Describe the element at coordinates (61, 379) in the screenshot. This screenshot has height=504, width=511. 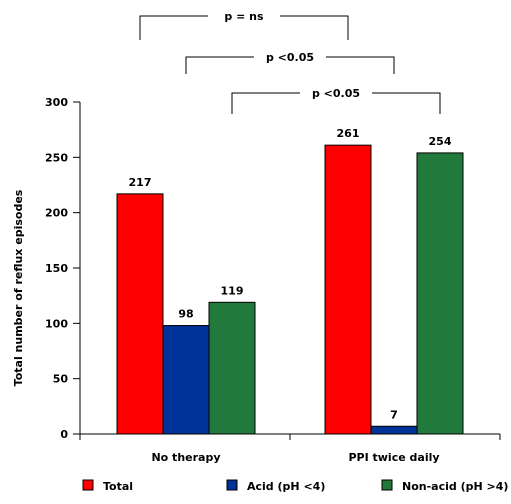
I see `y-tick-label: 50` at that location.